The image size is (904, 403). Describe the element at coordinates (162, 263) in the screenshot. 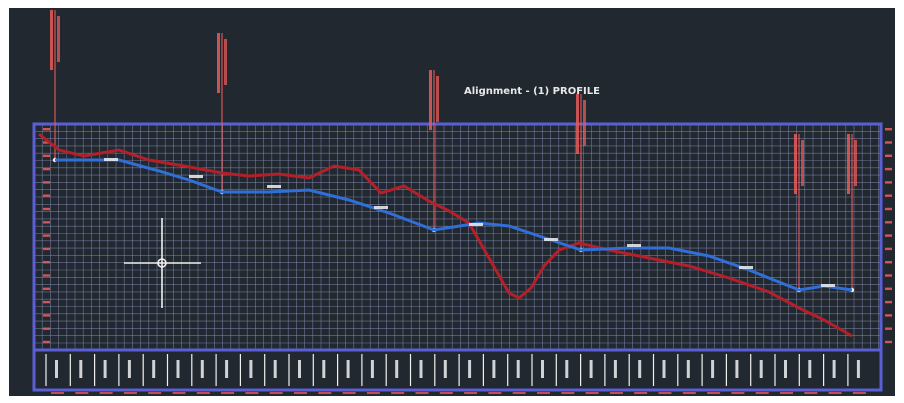

I see `crosshair-icon` at that location.